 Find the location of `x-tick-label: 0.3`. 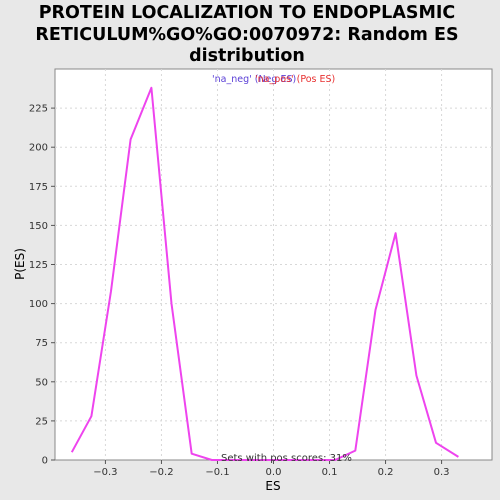

x-tick-label: 0.3 is located at coordinates (442, 472).